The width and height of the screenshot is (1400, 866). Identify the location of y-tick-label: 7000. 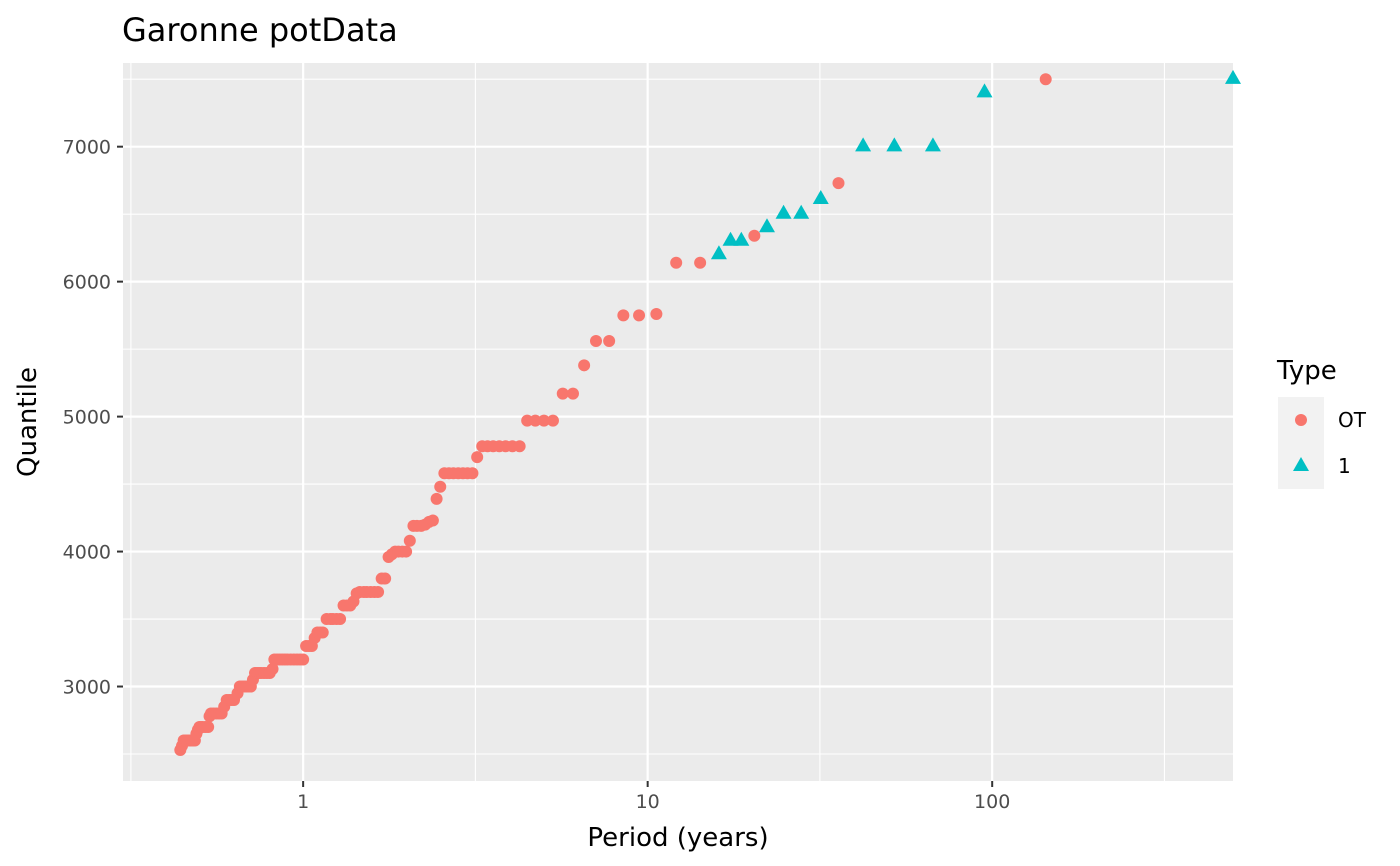
(87, 148).